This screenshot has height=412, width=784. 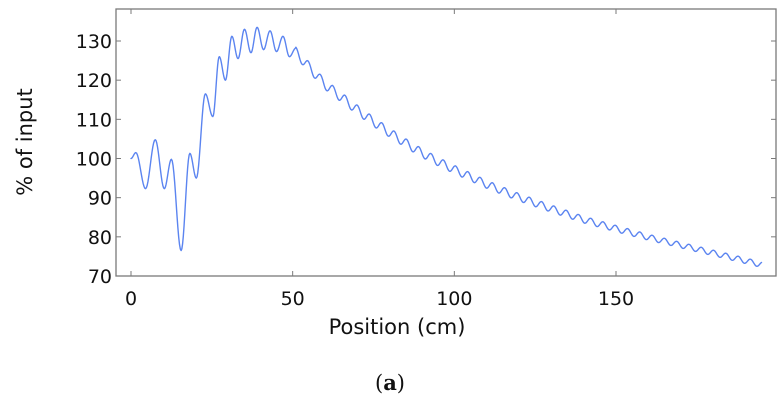 What do you see at coordinates (94, 120) in the screenshot?
I see `y-tick-label: 110` at bounding box center [94, 120].